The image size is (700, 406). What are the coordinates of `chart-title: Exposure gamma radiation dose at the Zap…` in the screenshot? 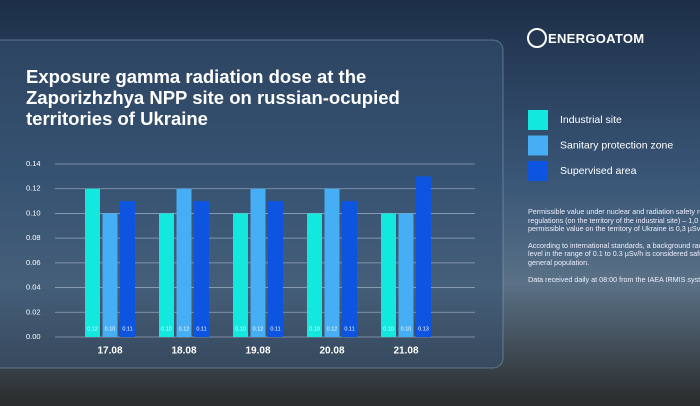 It's located at (213, 97).